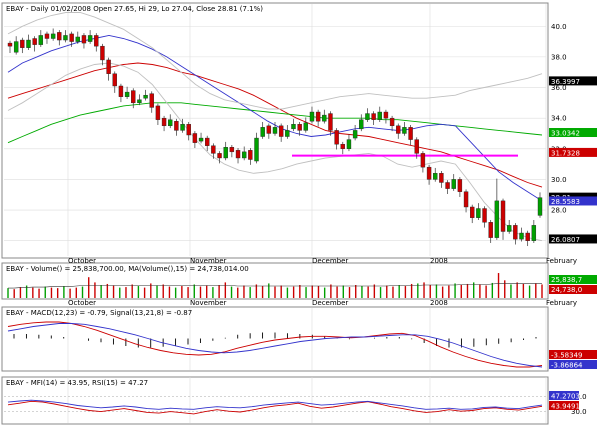  Describe the element at coordinates (566, 356) in the screenshot. I see `macd-annotation-label: -3.58349` at that location.